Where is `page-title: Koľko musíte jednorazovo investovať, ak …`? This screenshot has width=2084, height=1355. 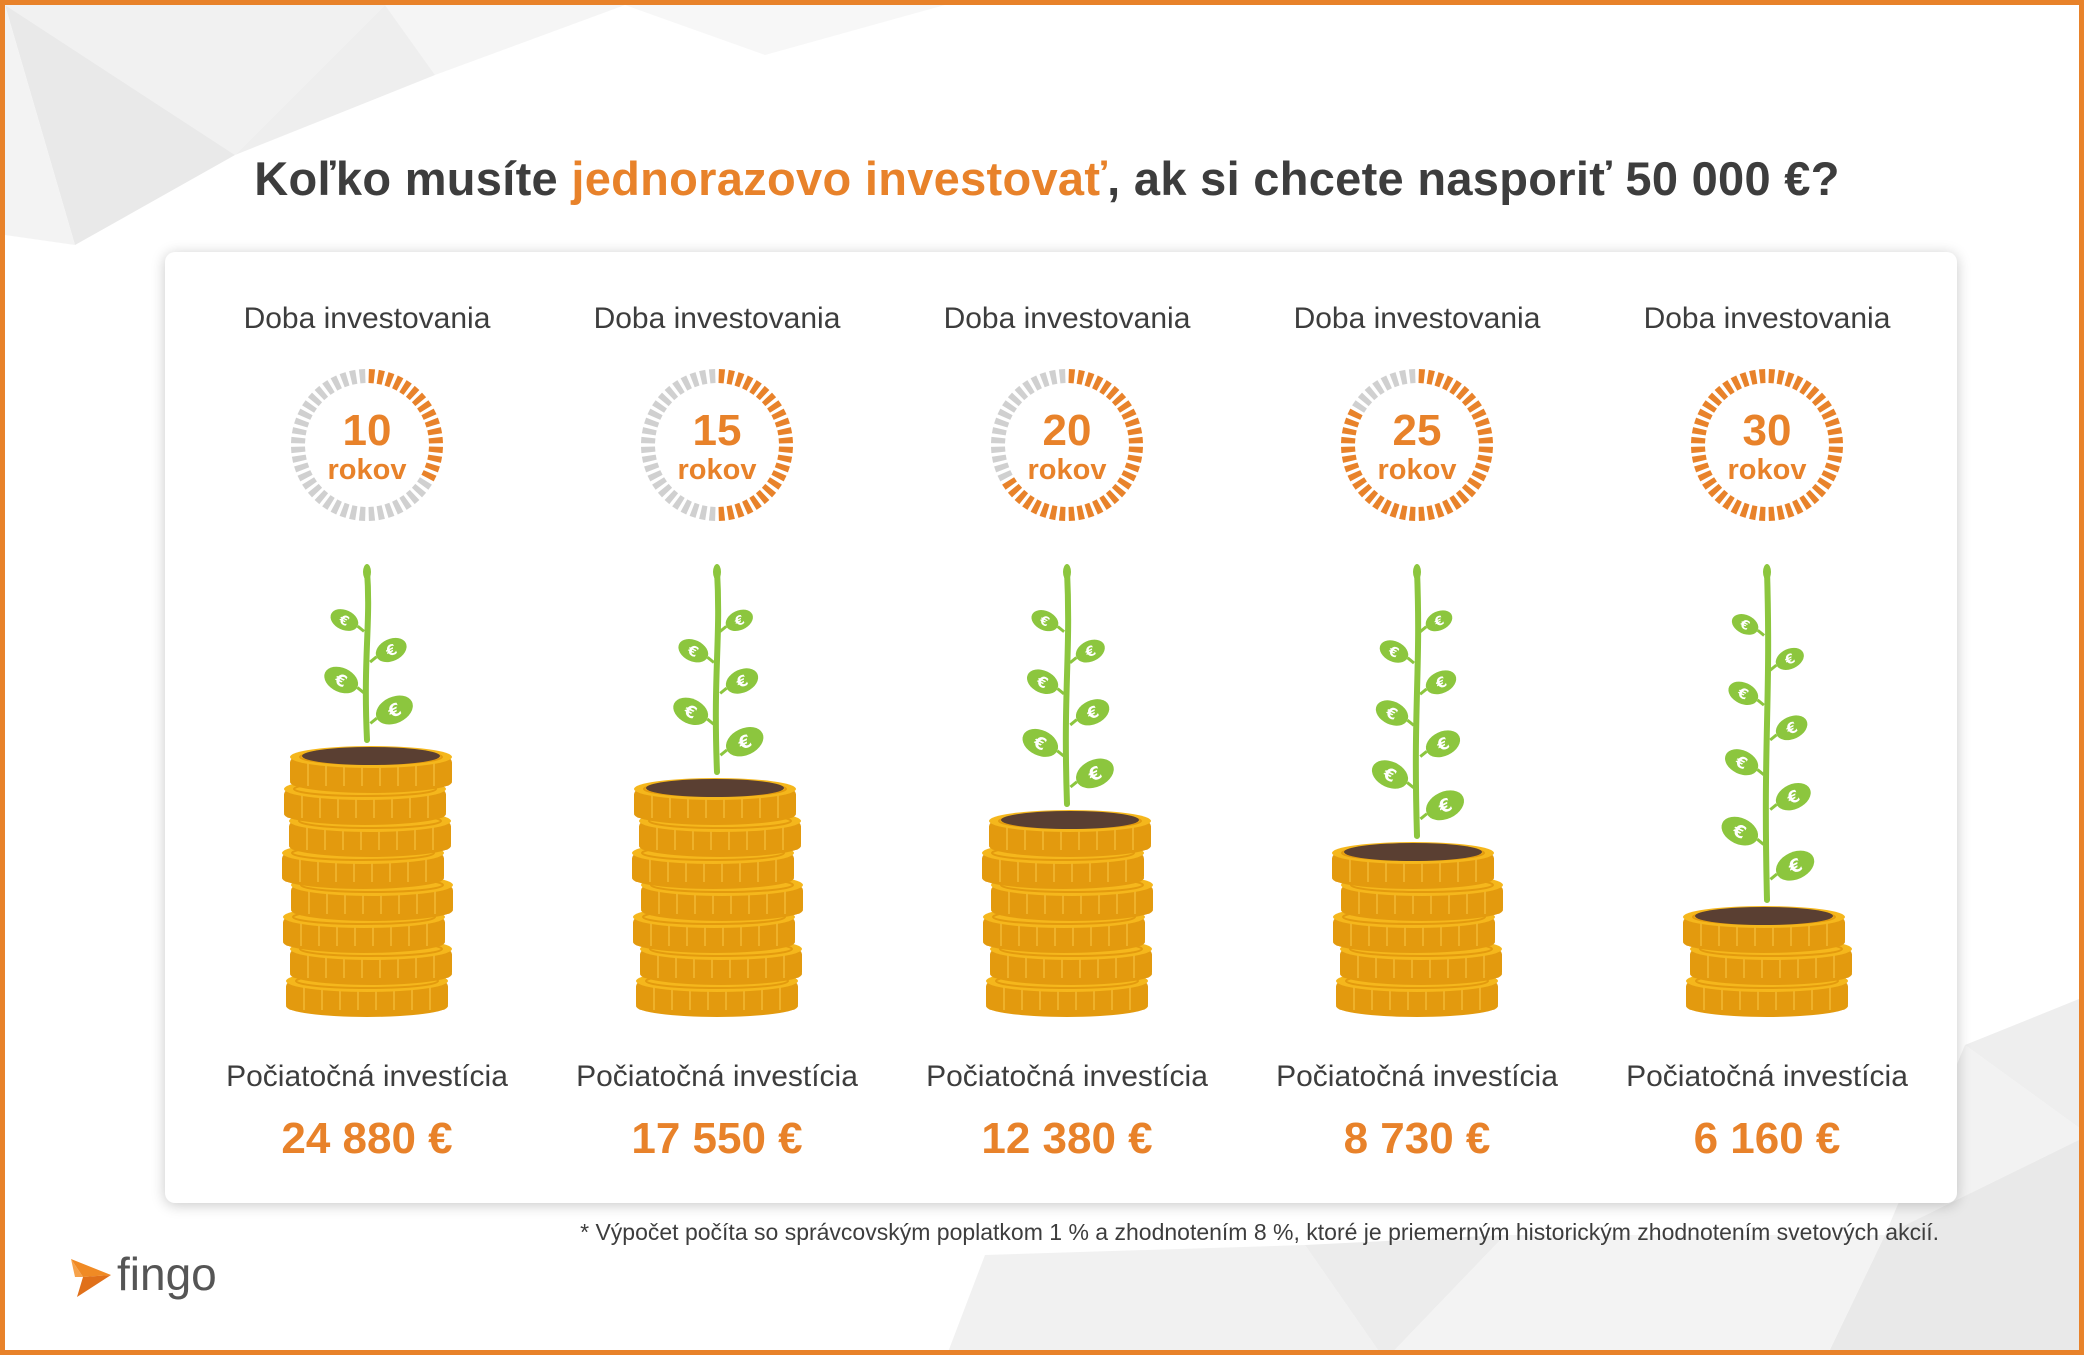 page-title: Koľko musíte jednorazovo investovať, ak … is located at coordinates (1042, 178).